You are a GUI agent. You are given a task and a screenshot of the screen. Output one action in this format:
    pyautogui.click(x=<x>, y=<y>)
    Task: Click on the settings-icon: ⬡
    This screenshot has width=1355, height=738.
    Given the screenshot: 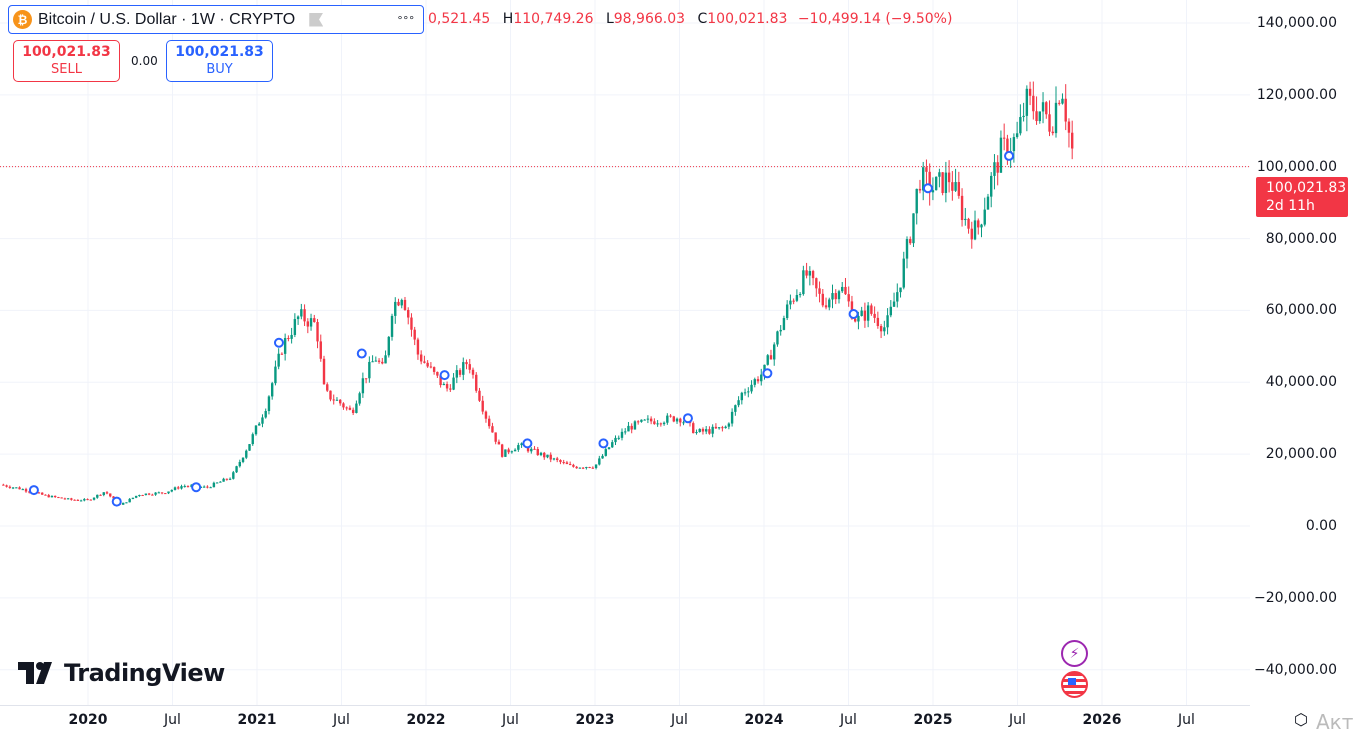 What is the action you would take?
    pyautogui.click(x=1301, y=719)
    